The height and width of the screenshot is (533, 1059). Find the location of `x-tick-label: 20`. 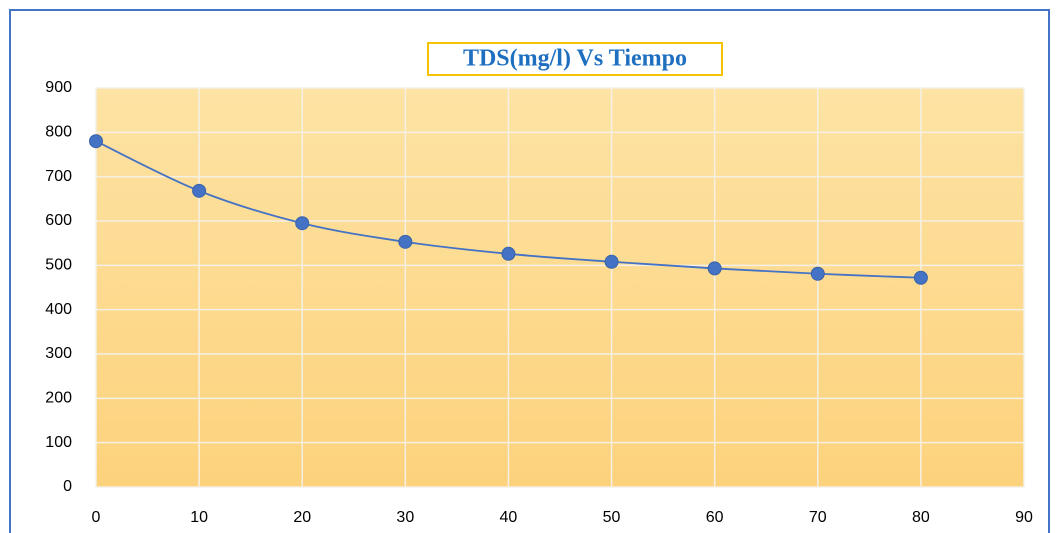

x-tick-label: 20 is located at coordinates (302, 517).